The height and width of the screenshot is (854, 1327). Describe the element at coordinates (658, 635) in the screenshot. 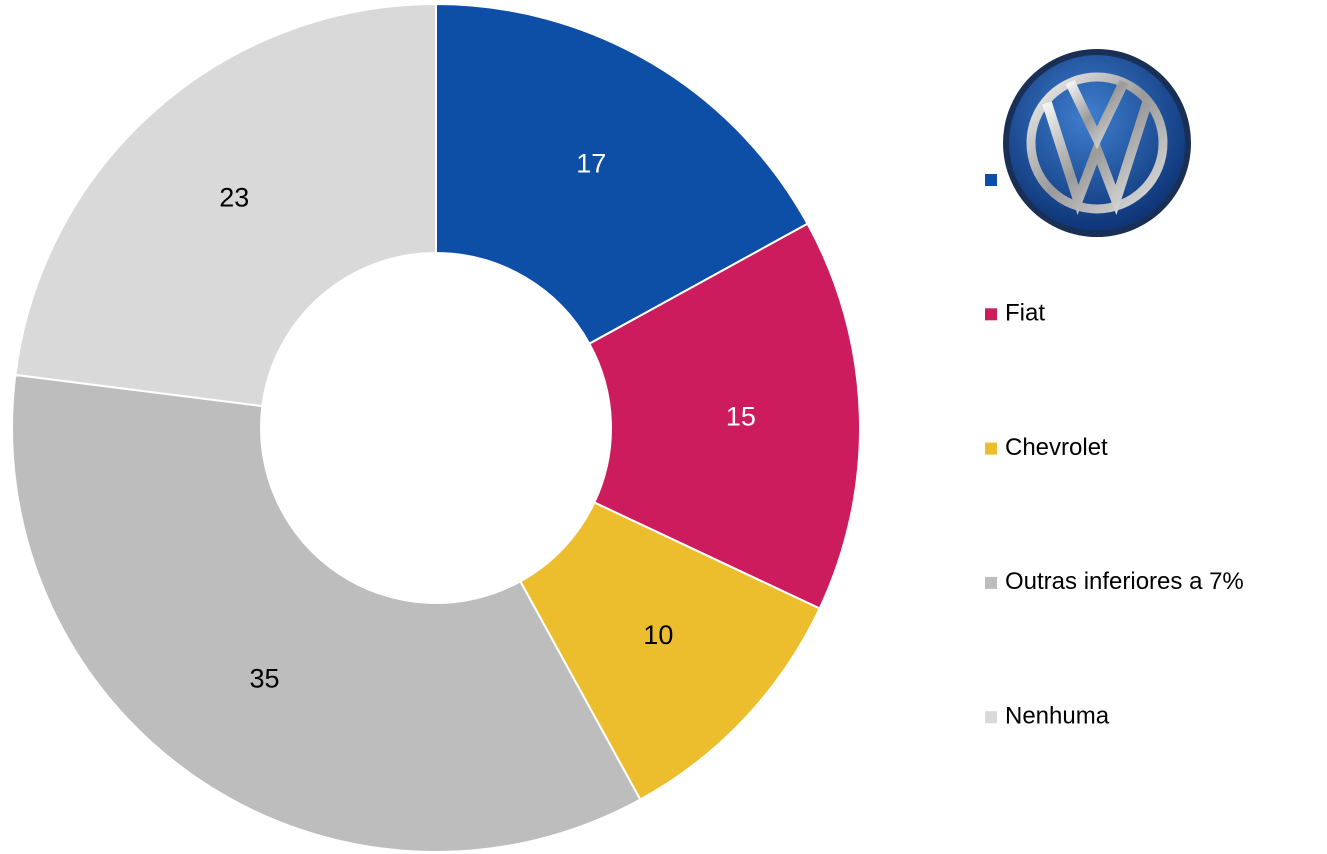

I see `data-label: 10` at that location.